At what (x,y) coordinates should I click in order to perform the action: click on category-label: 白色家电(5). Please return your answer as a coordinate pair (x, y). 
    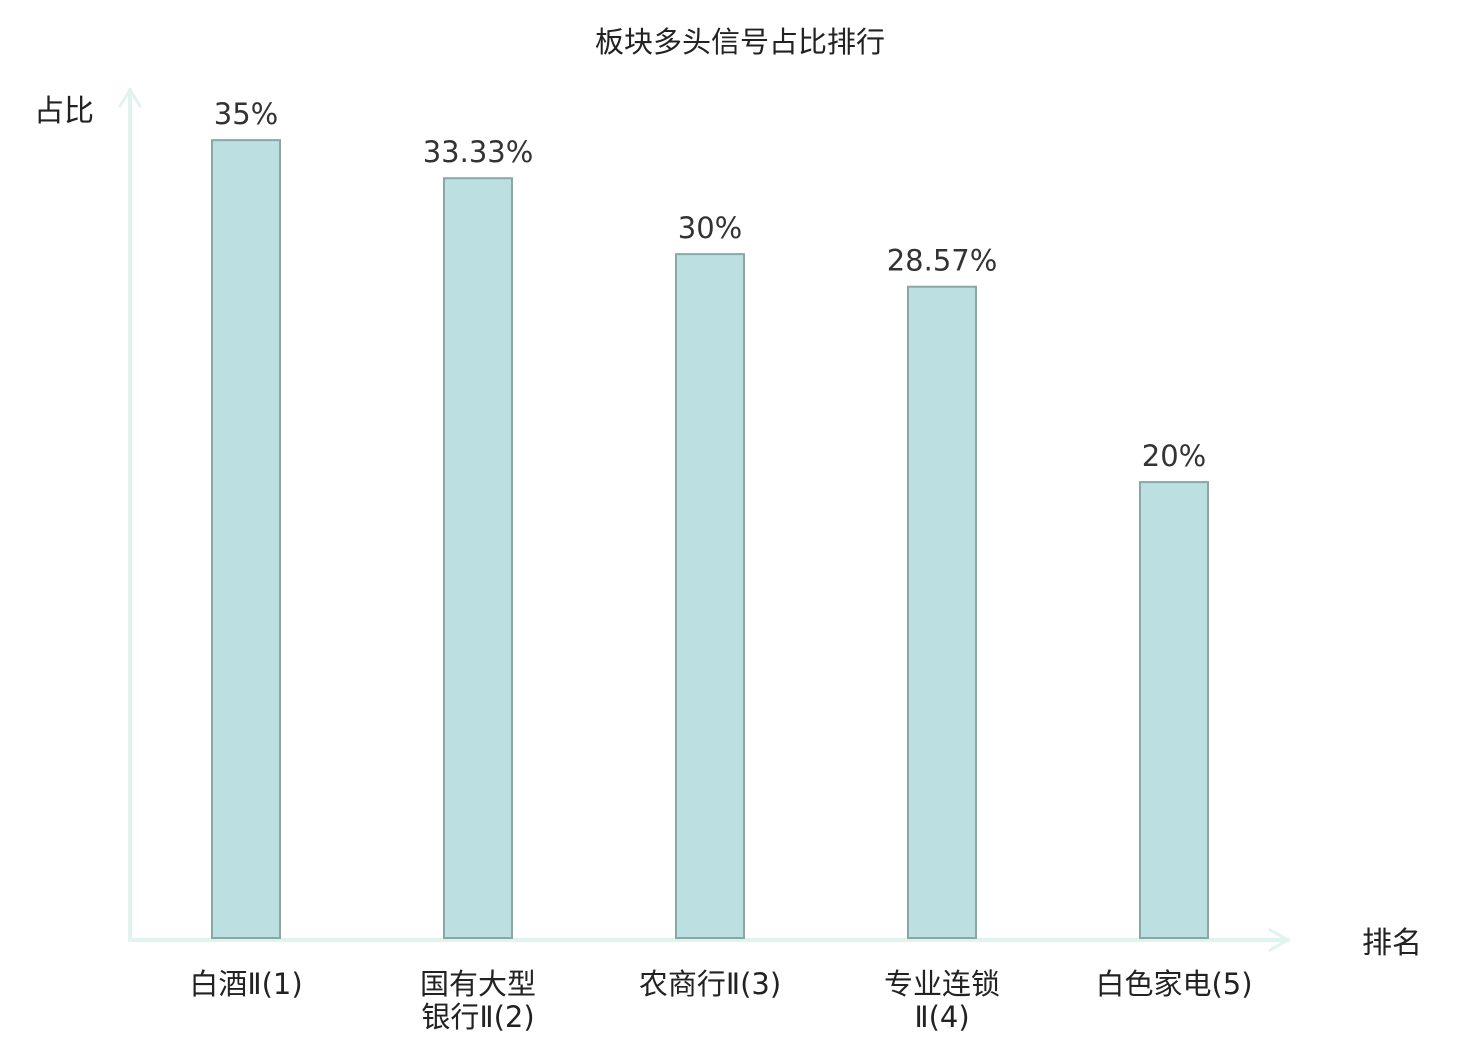
    Looking at the image, I should click on (1173, 984).